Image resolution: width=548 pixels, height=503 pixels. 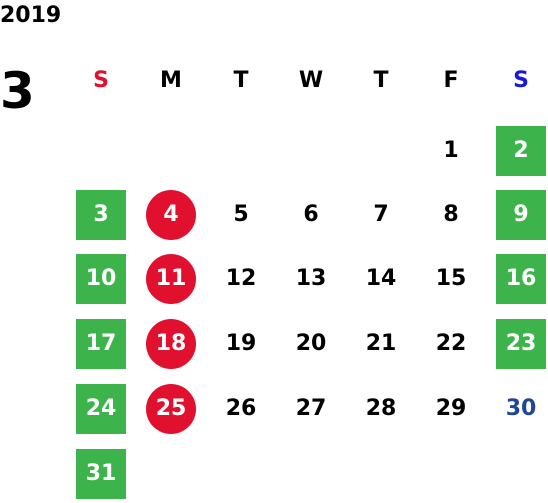 What do you see at coordinates (451, 408) in the screenshot?
I see `day-29: 29` at bounding box center [451, 408].